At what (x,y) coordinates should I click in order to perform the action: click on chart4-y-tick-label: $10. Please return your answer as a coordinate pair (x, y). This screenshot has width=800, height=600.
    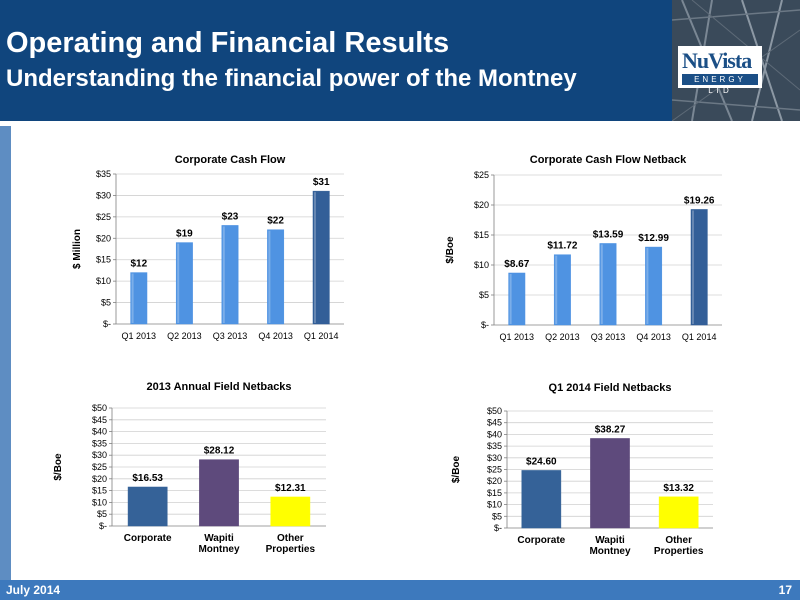
    Looking at the image, I should click on (494, 505).